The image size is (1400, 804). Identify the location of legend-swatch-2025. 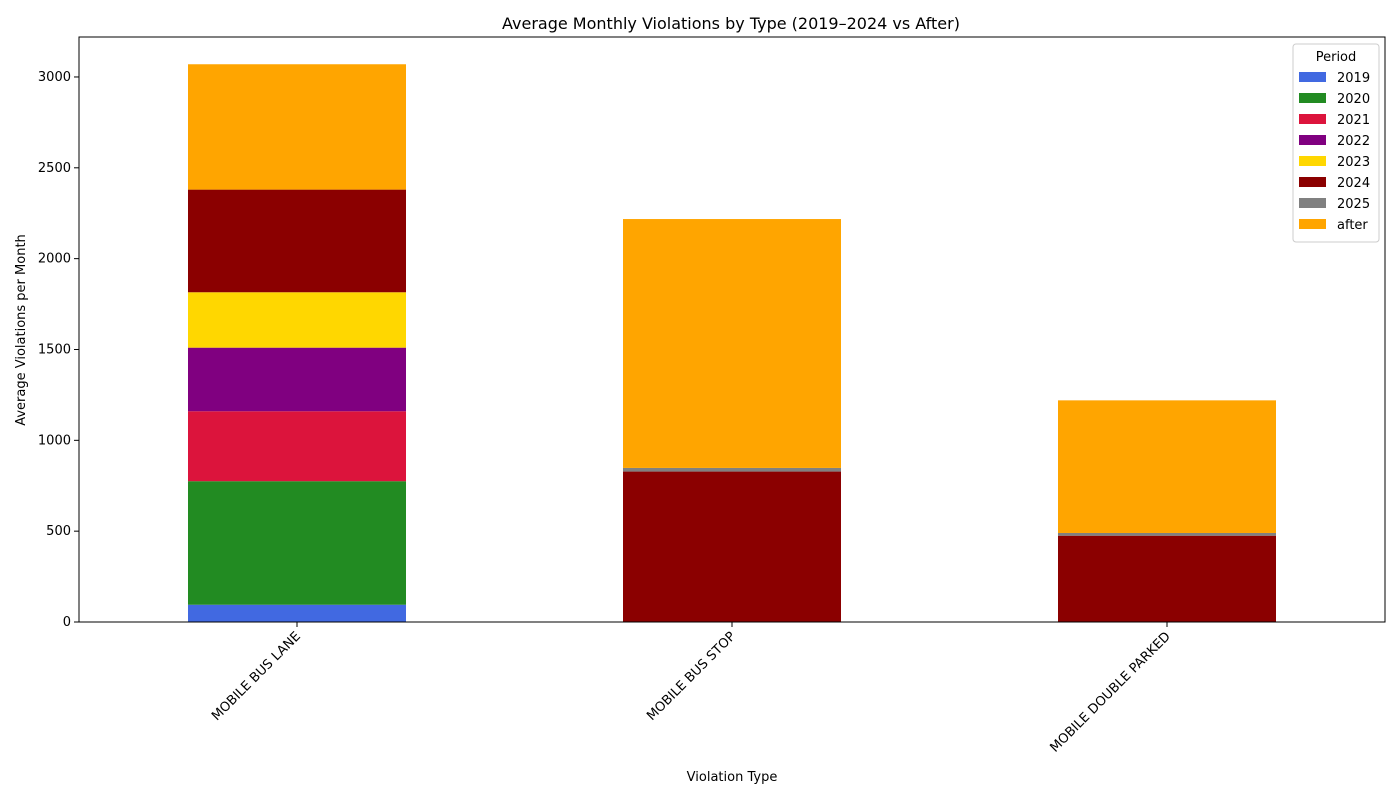
(1312, 203).